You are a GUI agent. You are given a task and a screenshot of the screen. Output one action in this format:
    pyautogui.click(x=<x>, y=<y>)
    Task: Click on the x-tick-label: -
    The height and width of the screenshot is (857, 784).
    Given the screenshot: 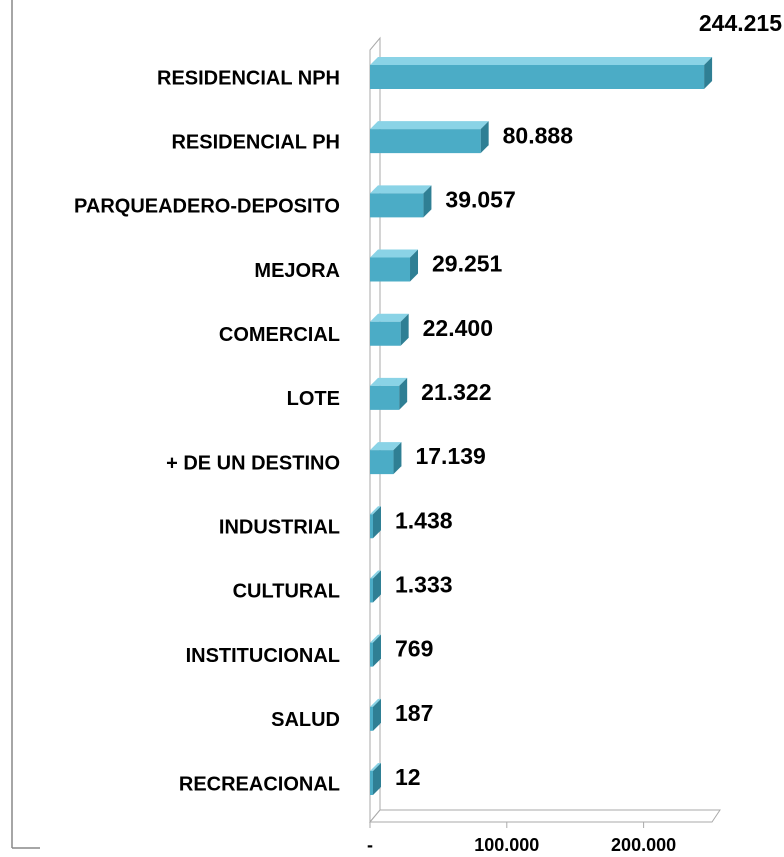 What is the action you would take?
    pyautogui.click(x=370, y=845)
    